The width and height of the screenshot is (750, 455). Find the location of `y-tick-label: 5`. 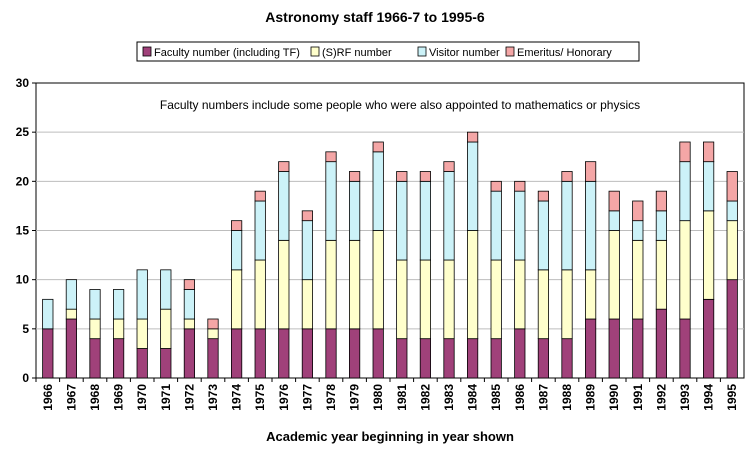

y-tick-label: 5 is located at coordinates (25, 329).